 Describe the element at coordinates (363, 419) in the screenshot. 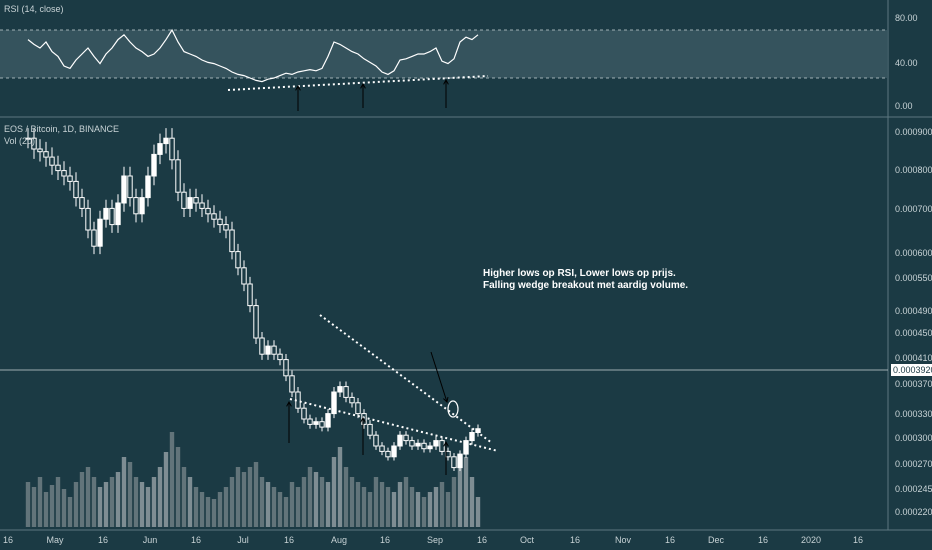

I see `price-arrow-2-head` at that location.